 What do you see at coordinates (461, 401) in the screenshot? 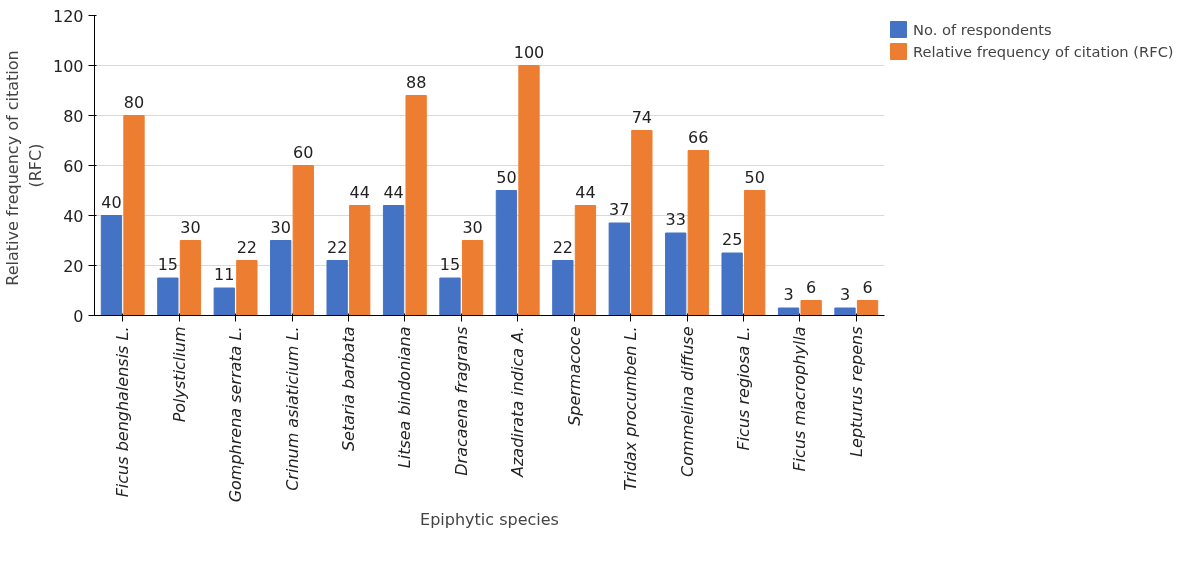
I see `x-tick-label: Dracaena fragrans` at bounding box center [461, 401].